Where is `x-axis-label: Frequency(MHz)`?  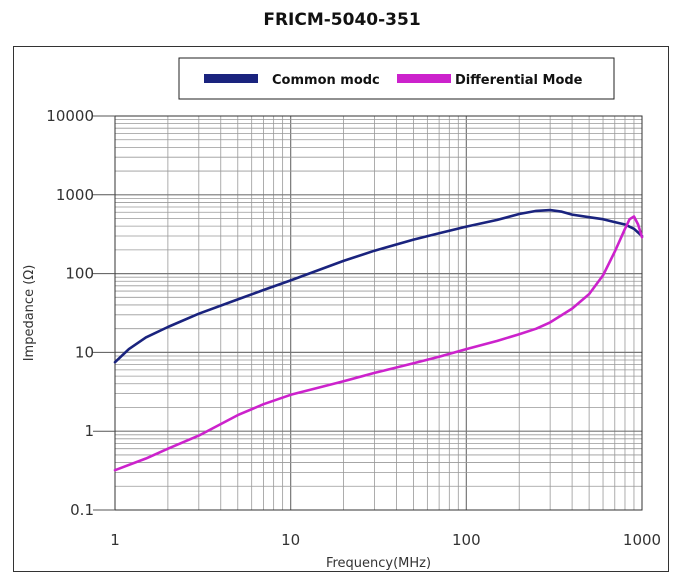 x-axis-label: Frequency(MHz) is located at coordinates (378, 563).